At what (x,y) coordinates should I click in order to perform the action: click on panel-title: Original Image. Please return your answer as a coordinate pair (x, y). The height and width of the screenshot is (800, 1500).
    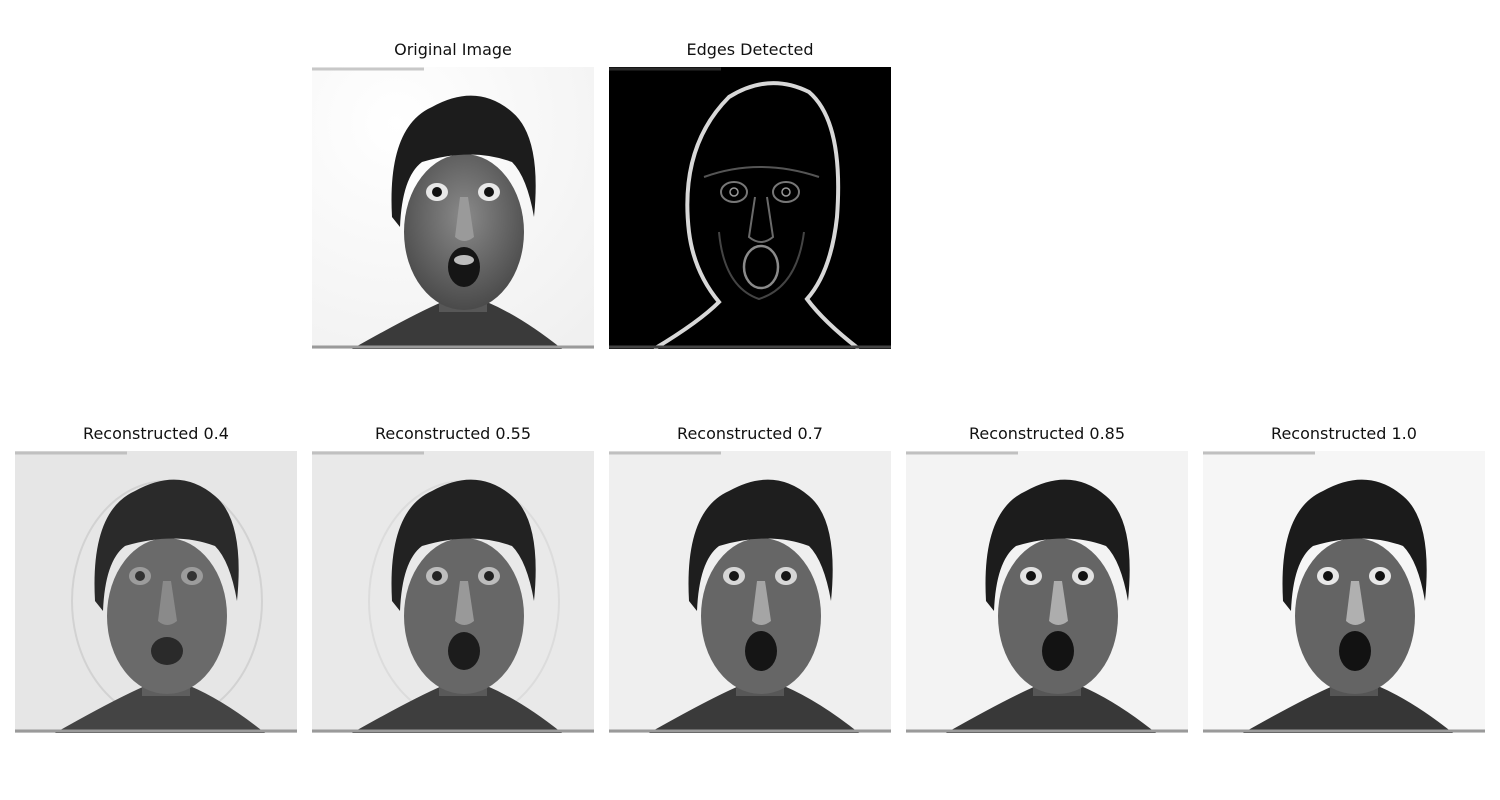
    Looking at the image, I should click on (453, 49).